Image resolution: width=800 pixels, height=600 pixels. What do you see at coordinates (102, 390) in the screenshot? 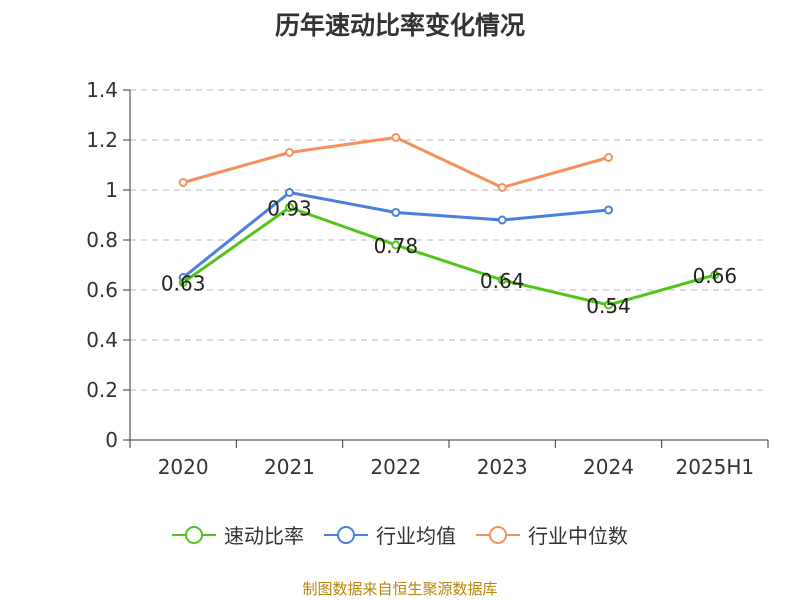
I see `y-tick-label: 0.2` at bounding box center [102, 390].